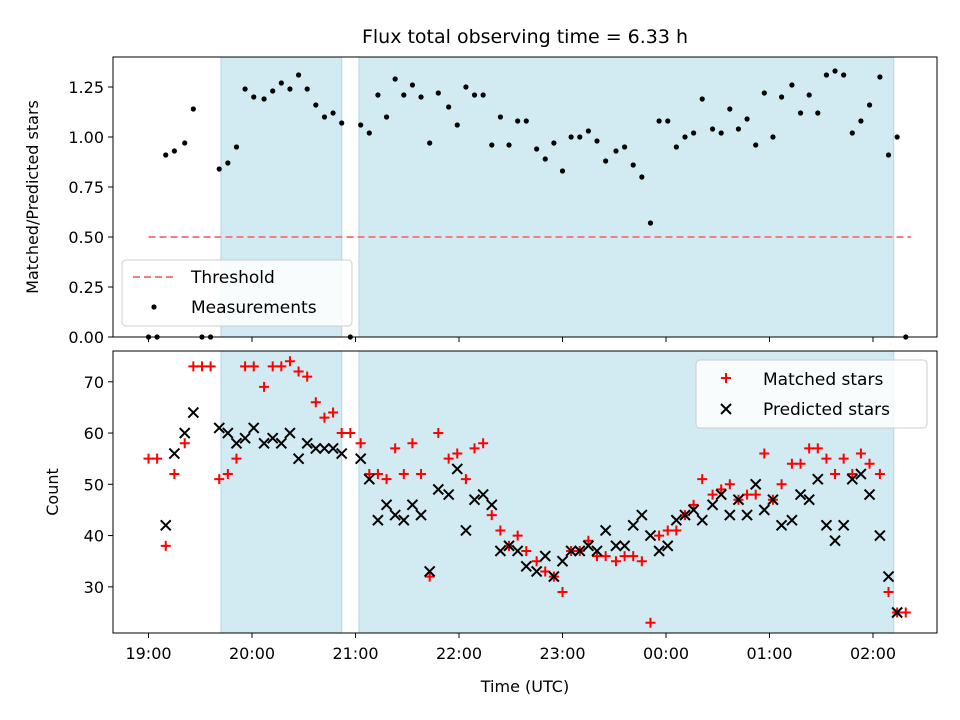  Describe the element at coordinates (811, 394) in the screenshot. I see `legend-bottom: Matched stars Predicted stars` at that location.